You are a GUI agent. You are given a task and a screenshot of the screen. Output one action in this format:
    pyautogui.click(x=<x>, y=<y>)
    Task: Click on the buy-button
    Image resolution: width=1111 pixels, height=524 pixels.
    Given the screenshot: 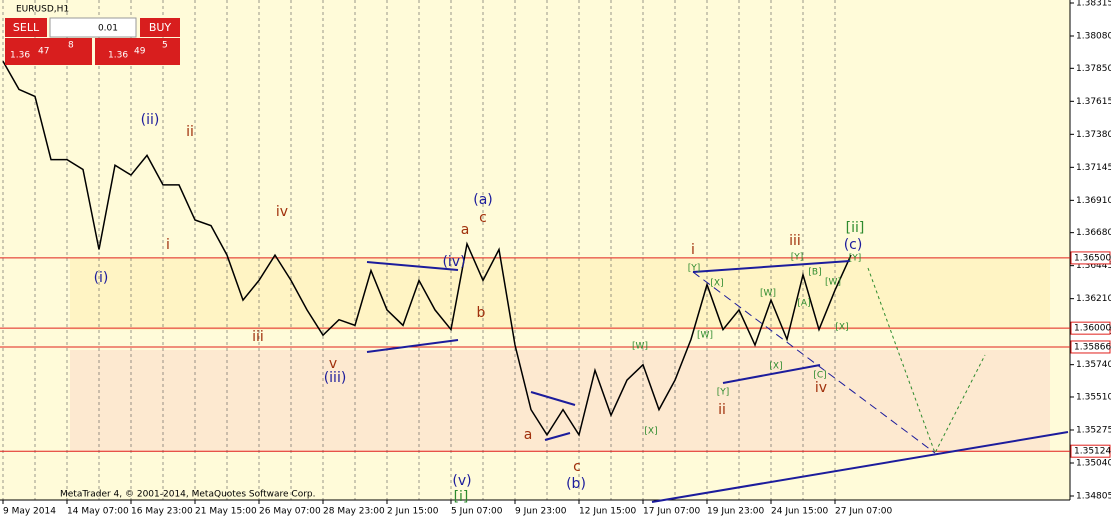 What is the action you would take?
    pyautogui.click(x=160, y=27)
    